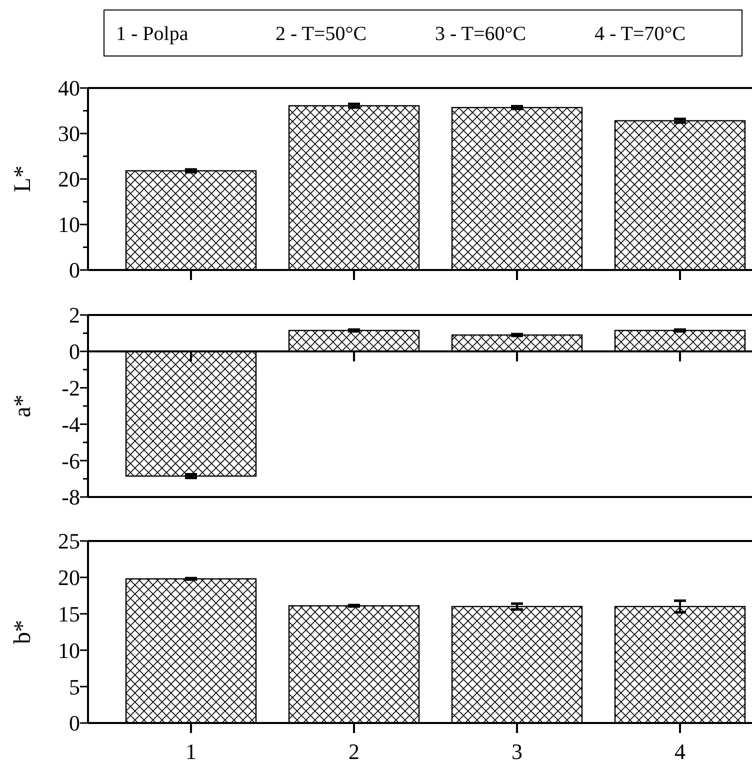 This screenshot has width=752, height=769. I want to click on y-tick-label: 40, so click(69, 88).